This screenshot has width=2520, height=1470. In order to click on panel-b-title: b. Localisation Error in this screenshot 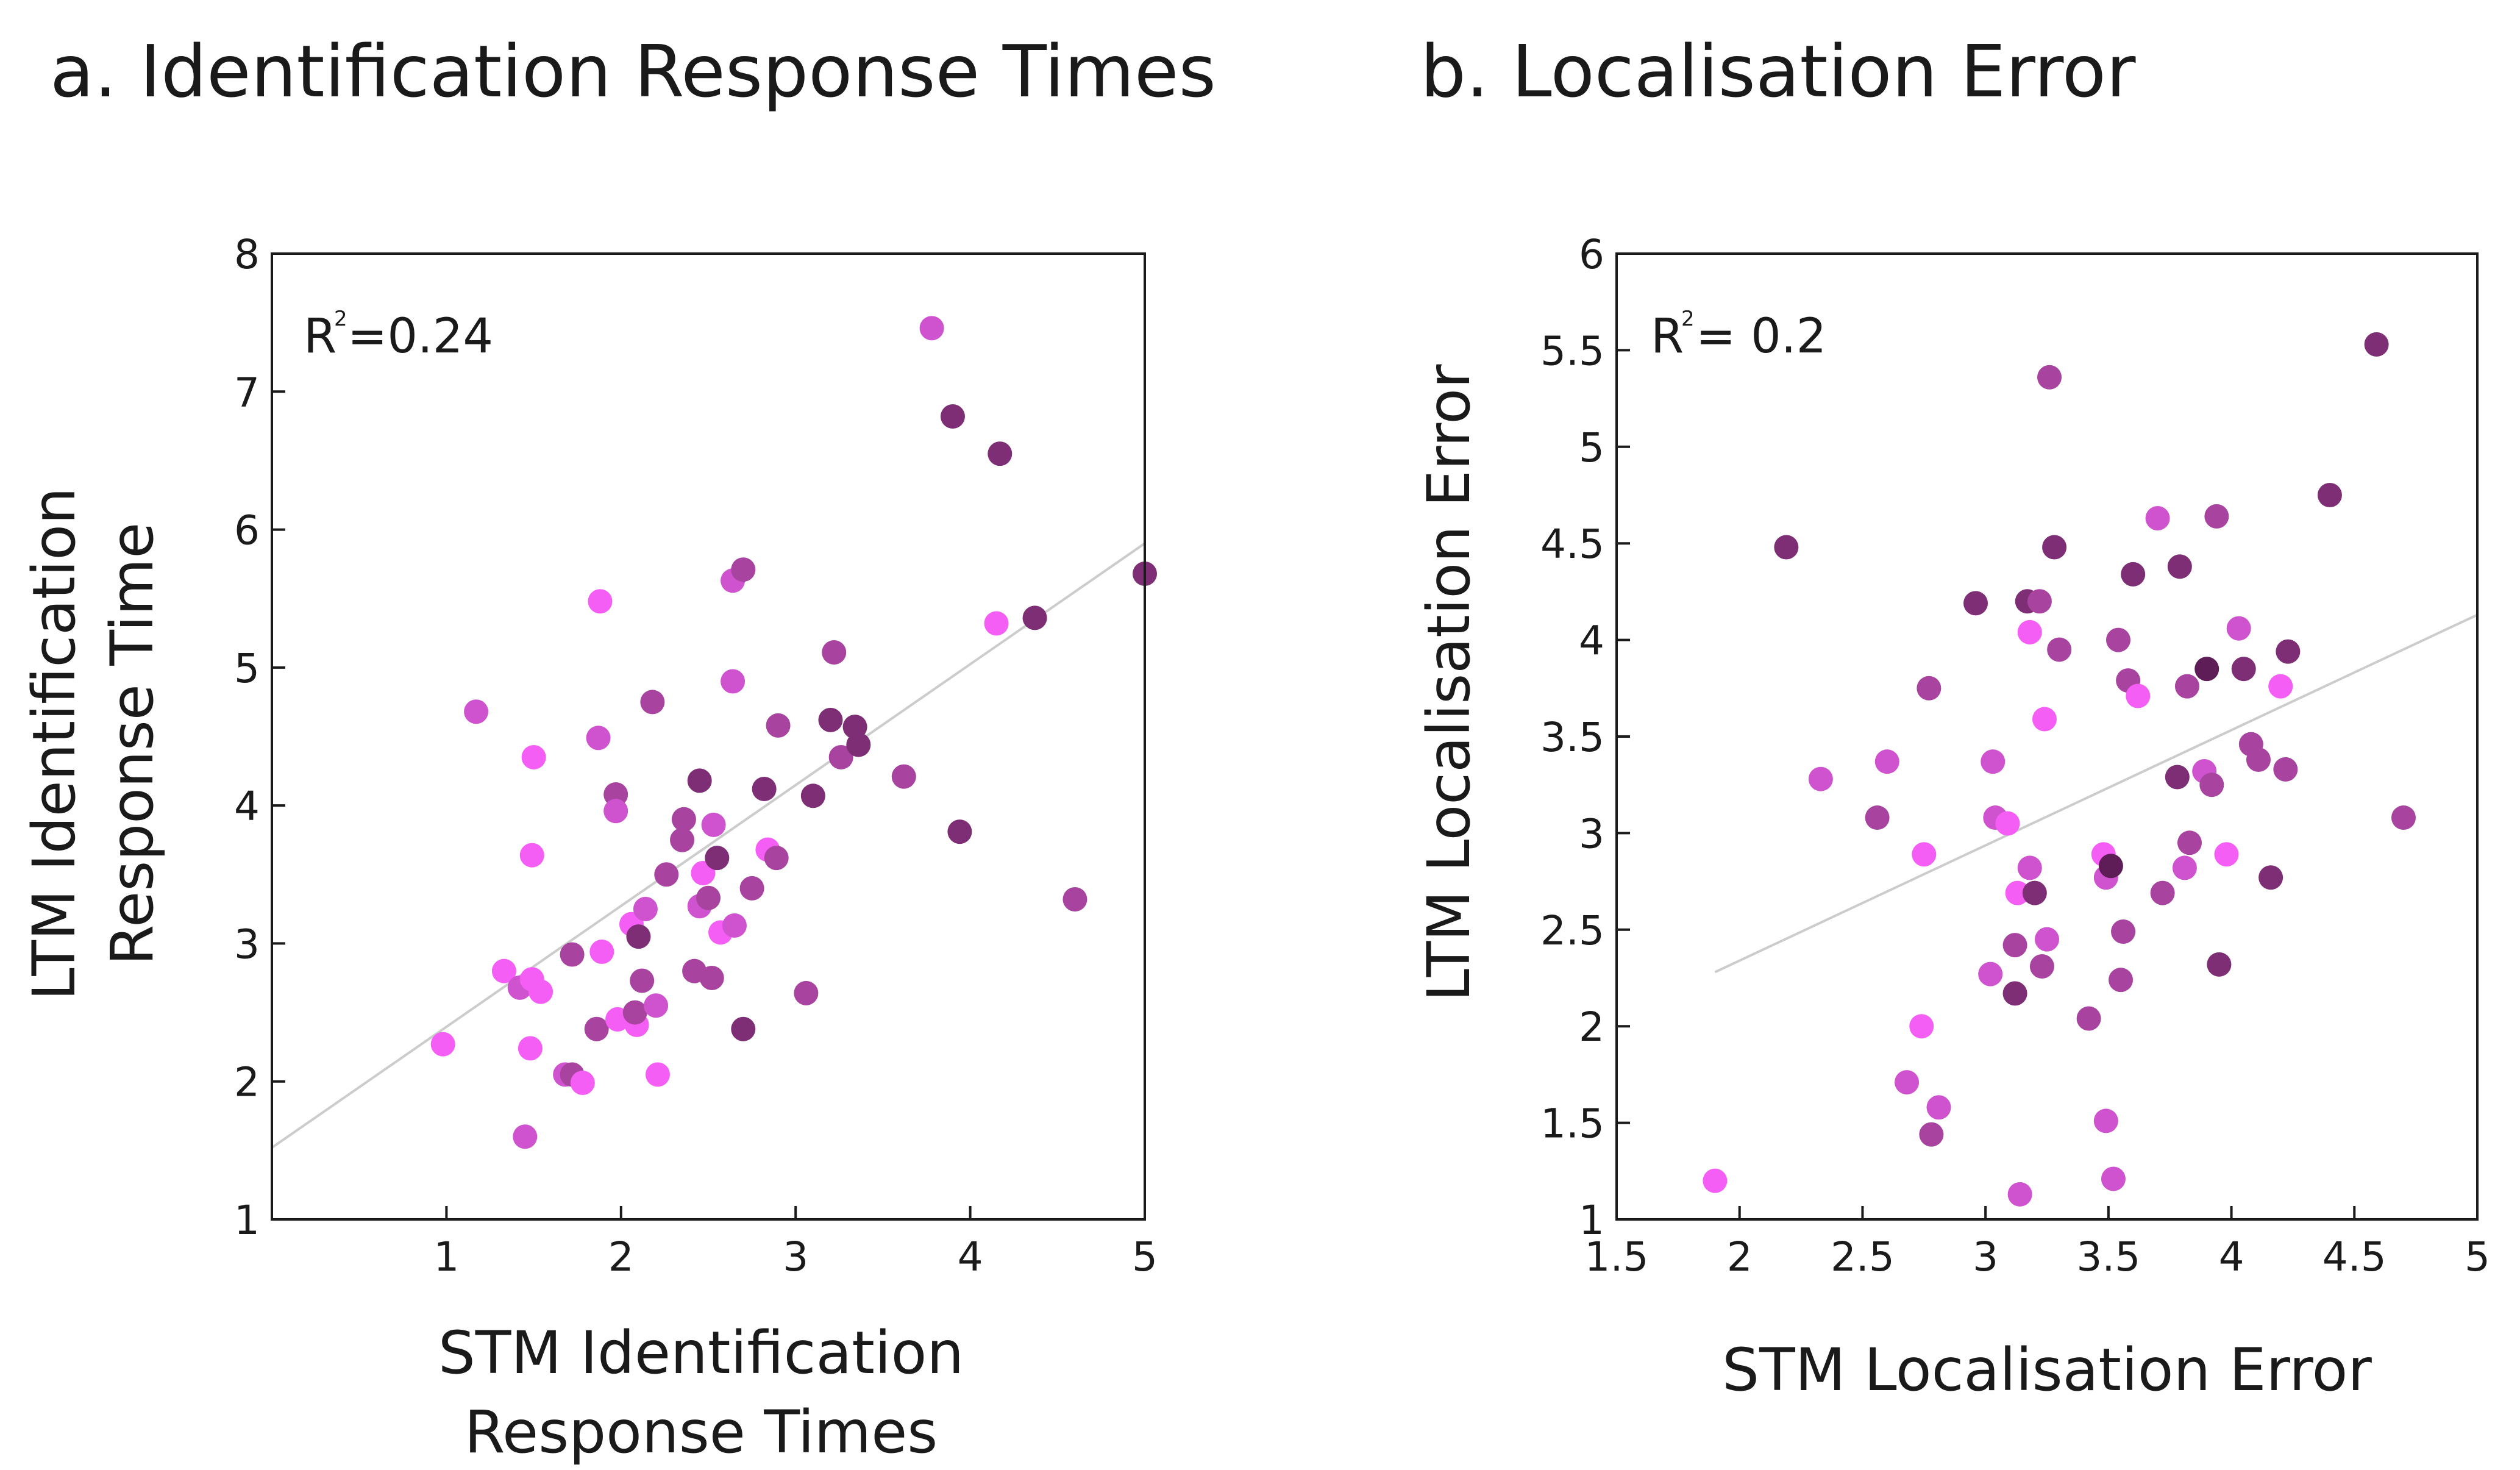, I will do `click(1778, 71)`.